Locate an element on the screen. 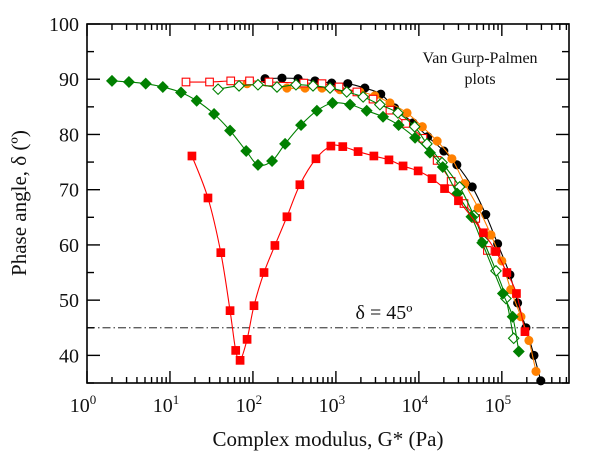 The image size is (600, 456). y-tick-label: 60 is located at coordinates (69, 246).